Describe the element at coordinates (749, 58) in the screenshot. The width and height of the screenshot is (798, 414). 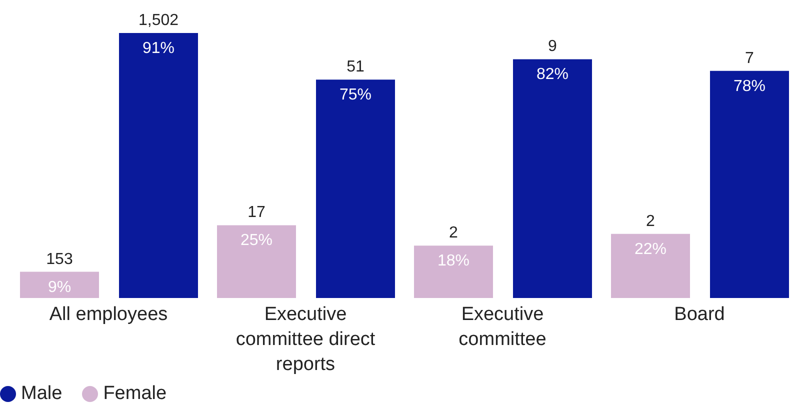
I see `annotation: 7` at that location.